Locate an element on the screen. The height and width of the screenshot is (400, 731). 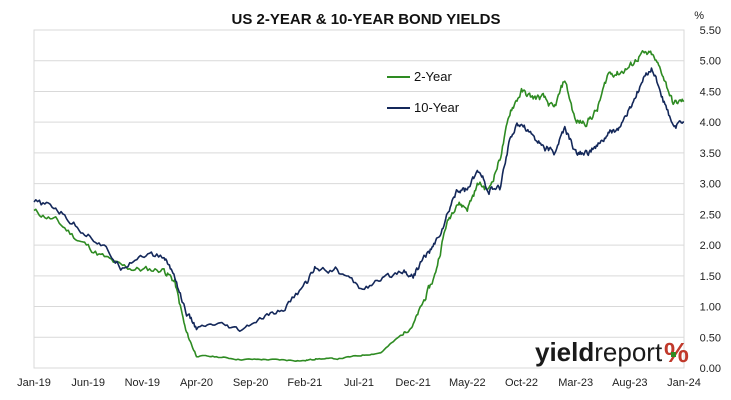
y-tick-label: 2.00 is located at coordinates (710, 246).